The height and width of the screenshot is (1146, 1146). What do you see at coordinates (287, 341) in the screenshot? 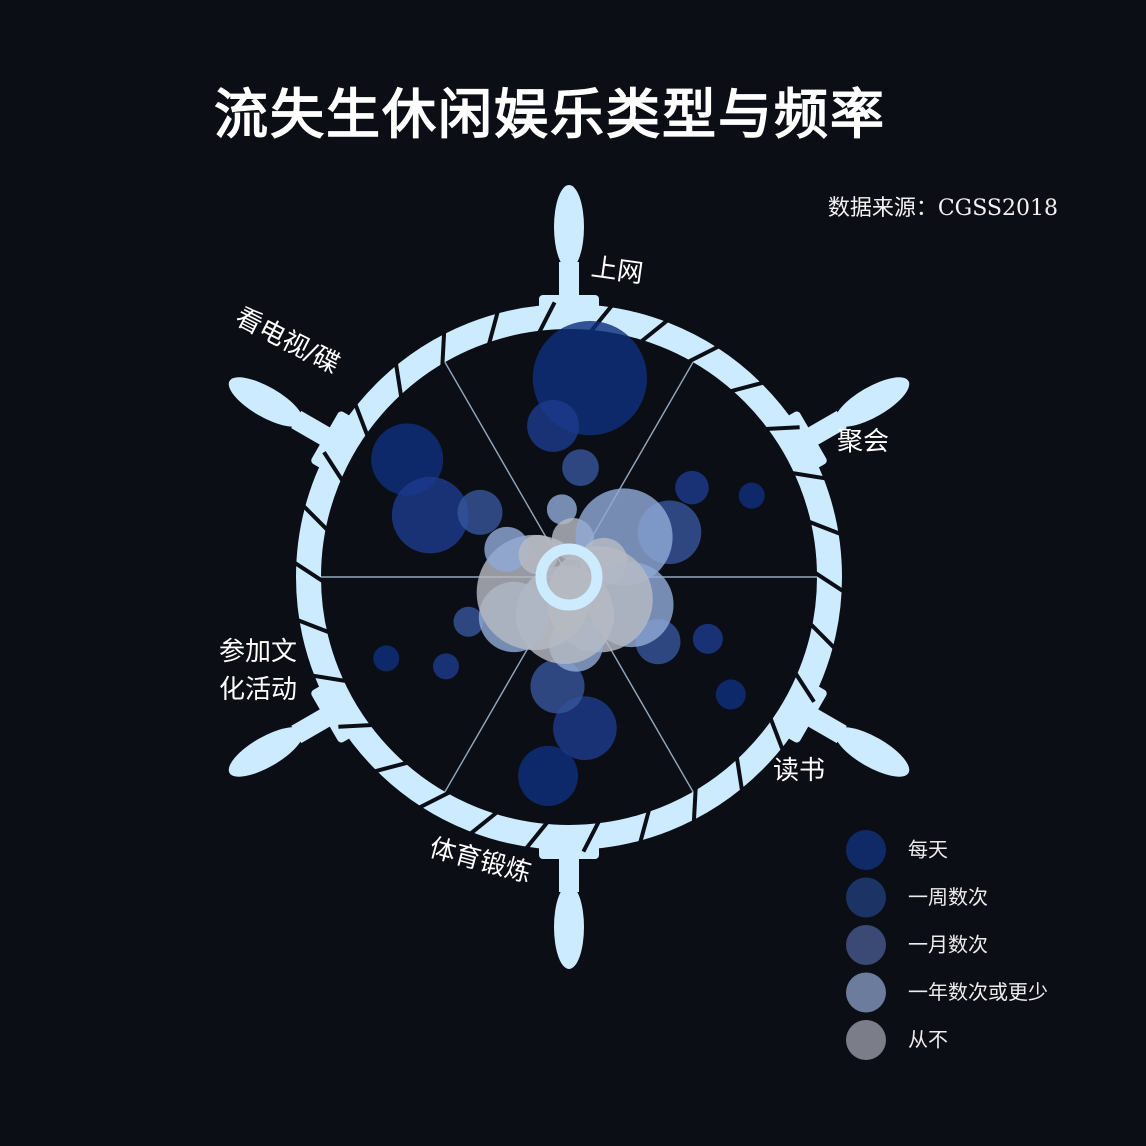
I see `category-label: 看电视/碟` at bounding box center [287, 341].